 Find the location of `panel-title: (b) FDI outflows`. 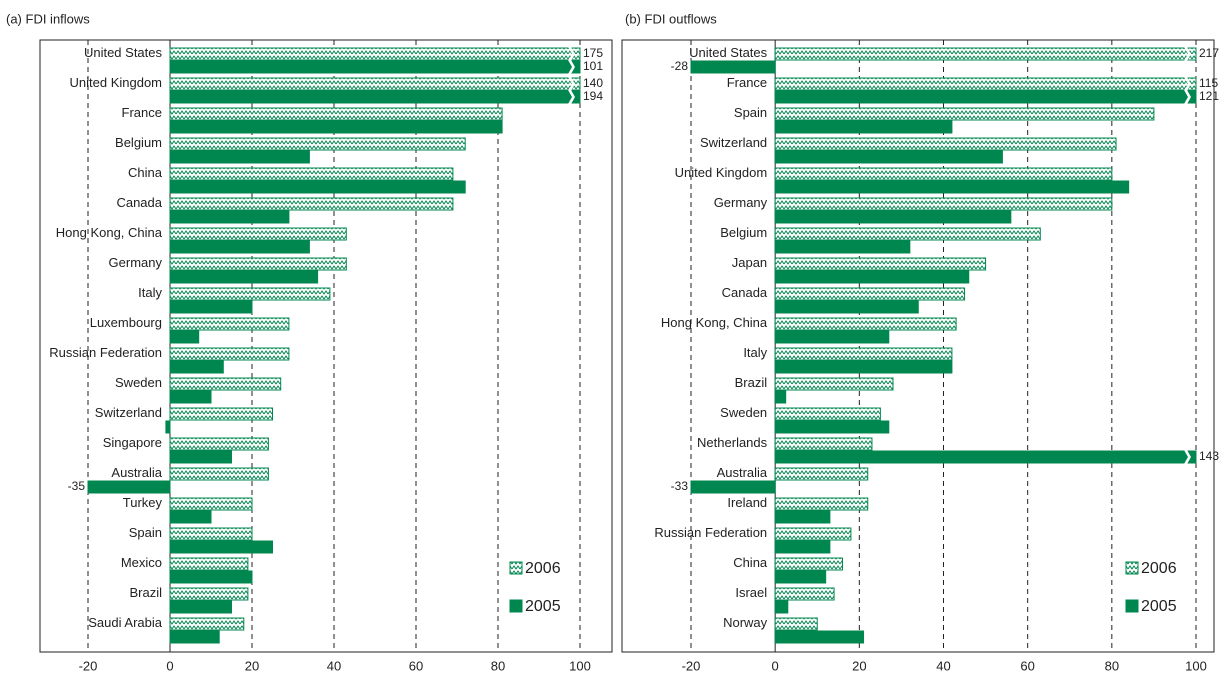

panel-title: (b) FDI outflows is located at coordinates (671, 18).